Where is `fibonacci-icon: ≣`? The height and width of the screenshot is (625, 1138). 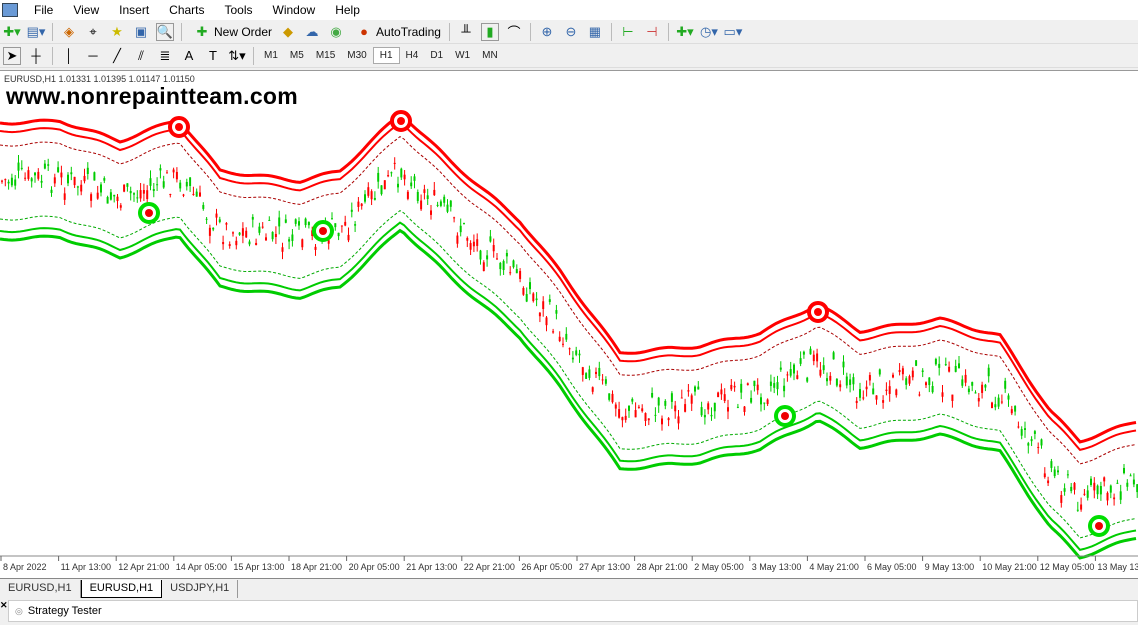
fibonacci-icon: ≣ is located at coordinates (165, 55).